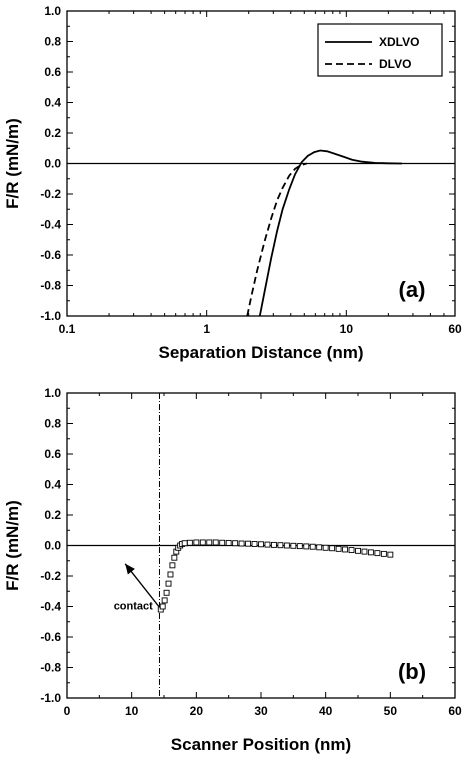 The image size is (474, 765). Describe the element at coordinates (206, 329) in the screenshot. I see `x-tick-label: 1` at that location.